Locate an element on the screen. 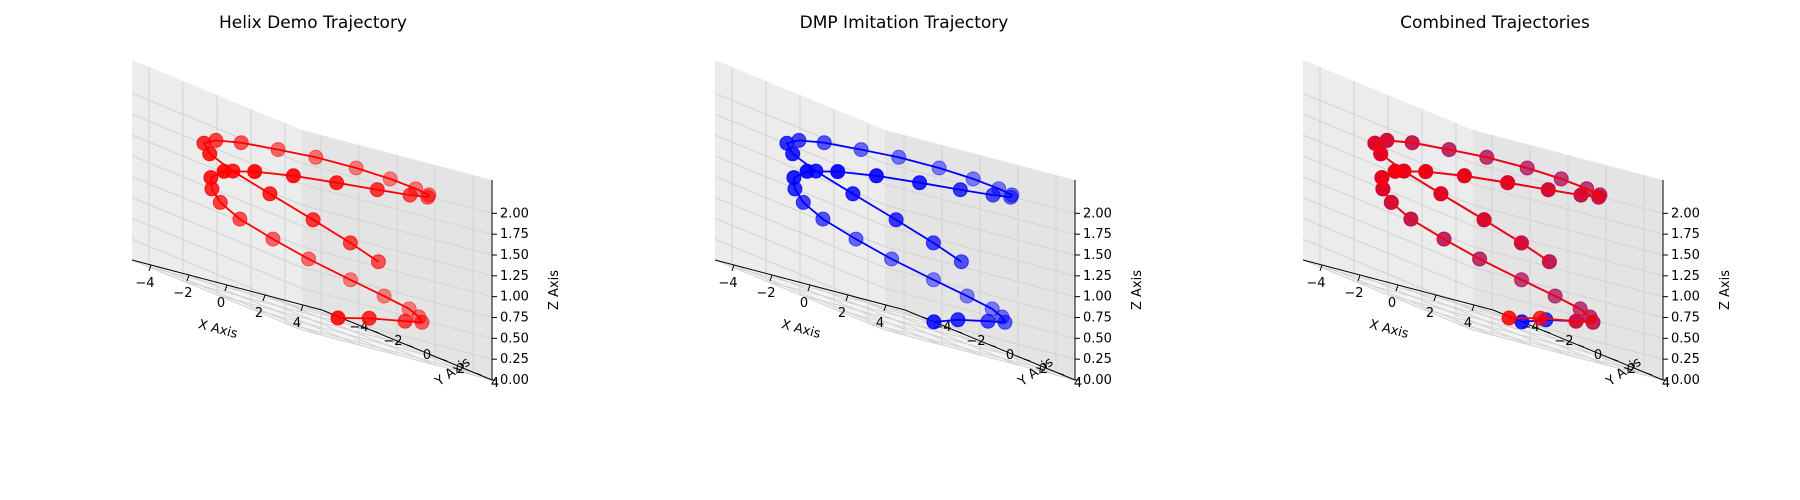  x-tick-label: −2 is located at coordinates (182, 293).